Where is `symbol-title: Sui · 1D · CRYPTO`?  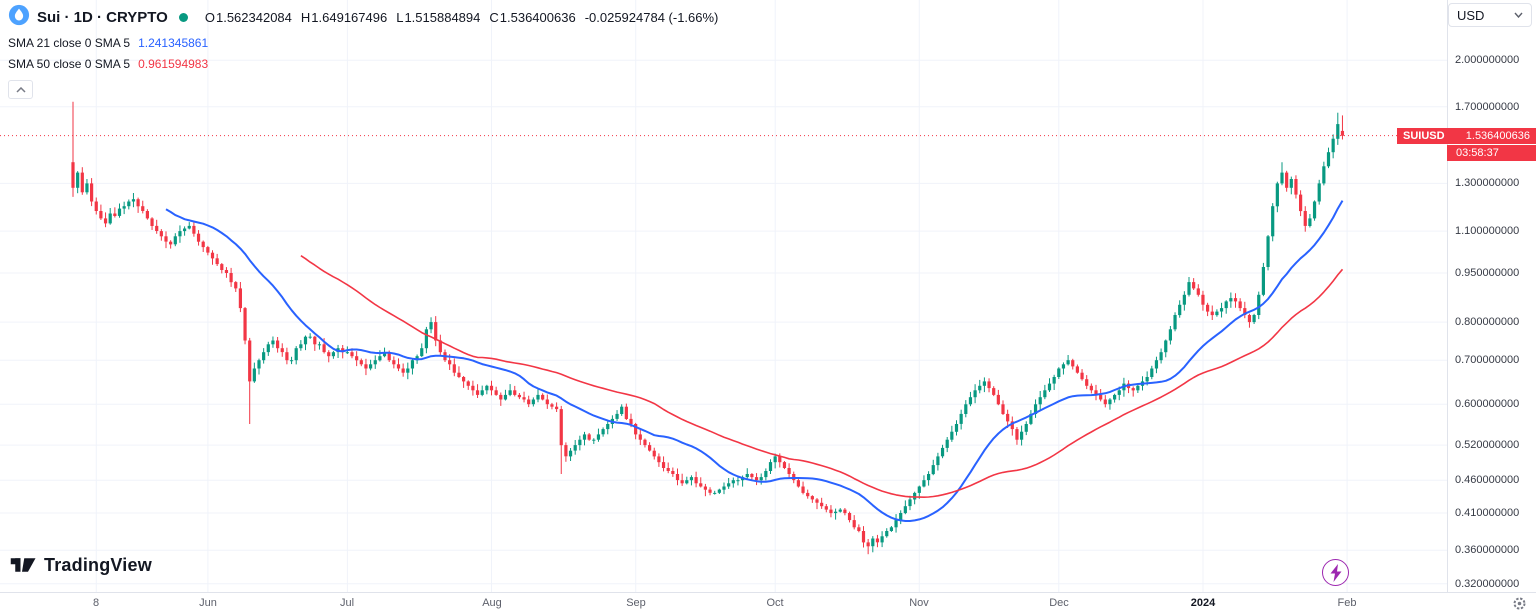 symbol-title: Sui · 1D · CRYPTO is located at coordinates (102, 17).